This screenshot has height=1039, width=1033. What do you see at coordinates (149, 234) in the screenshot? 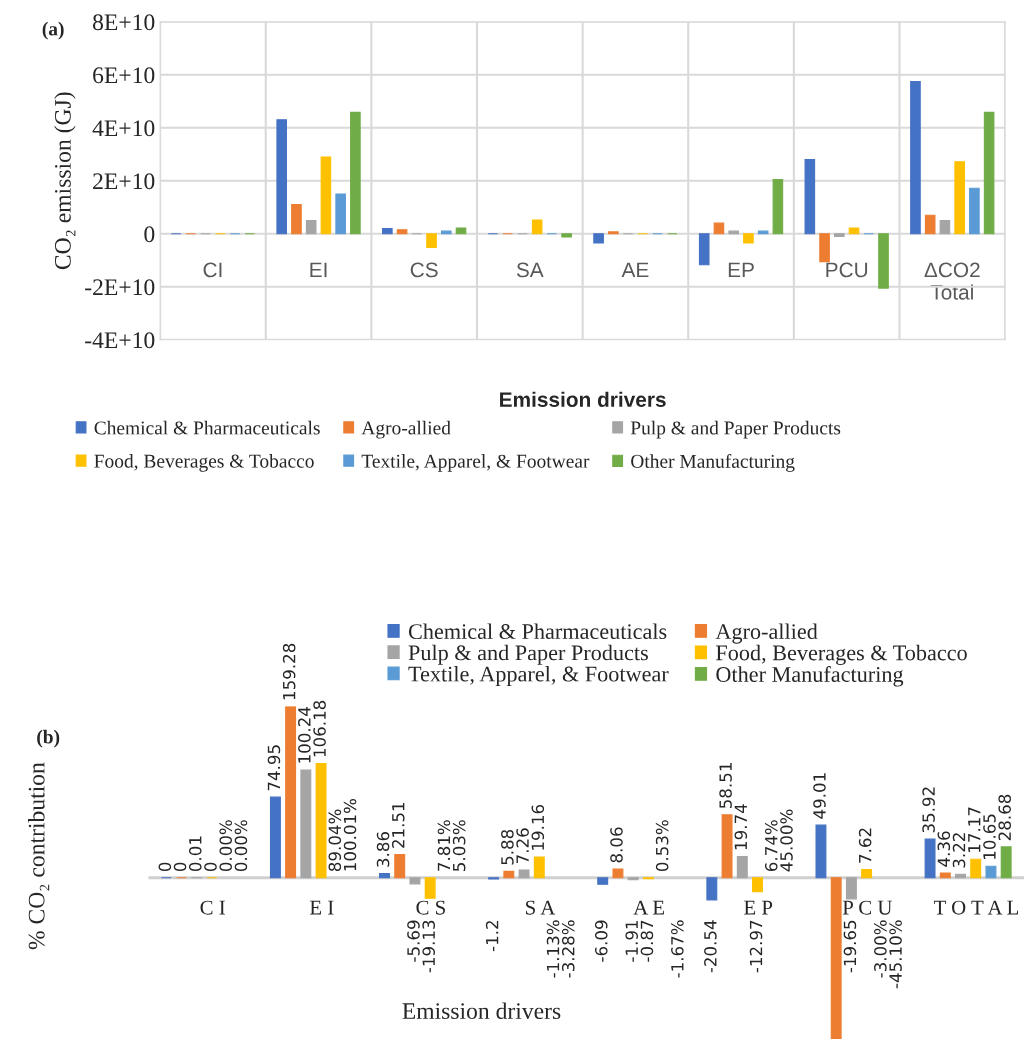
I see `y-tick-label: 0` at bounding box center [149, 234].